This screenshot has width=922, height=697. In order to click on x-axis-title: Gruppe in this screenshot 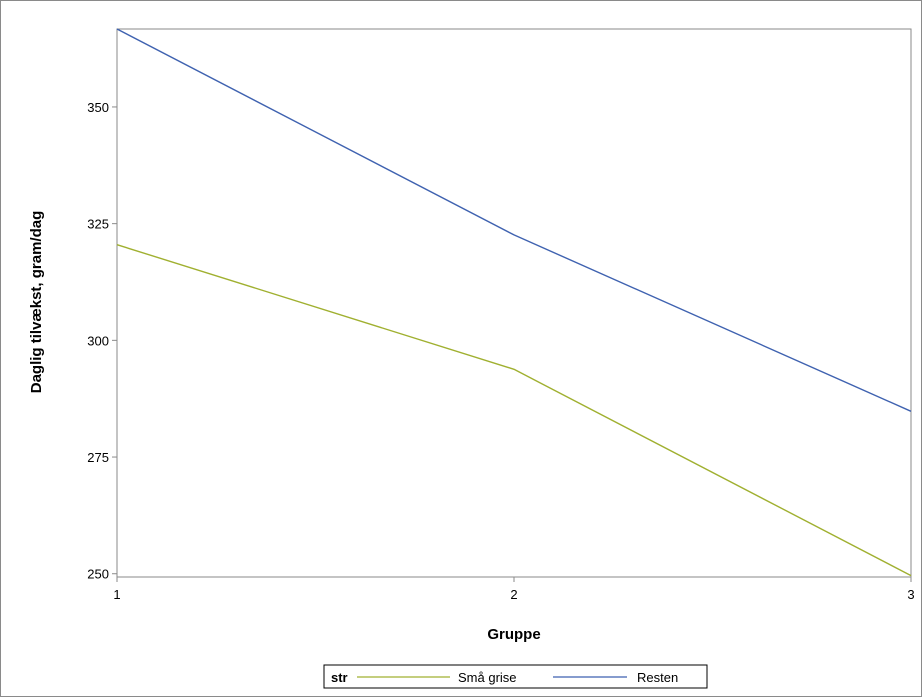, I will do `click(513, 634)`.